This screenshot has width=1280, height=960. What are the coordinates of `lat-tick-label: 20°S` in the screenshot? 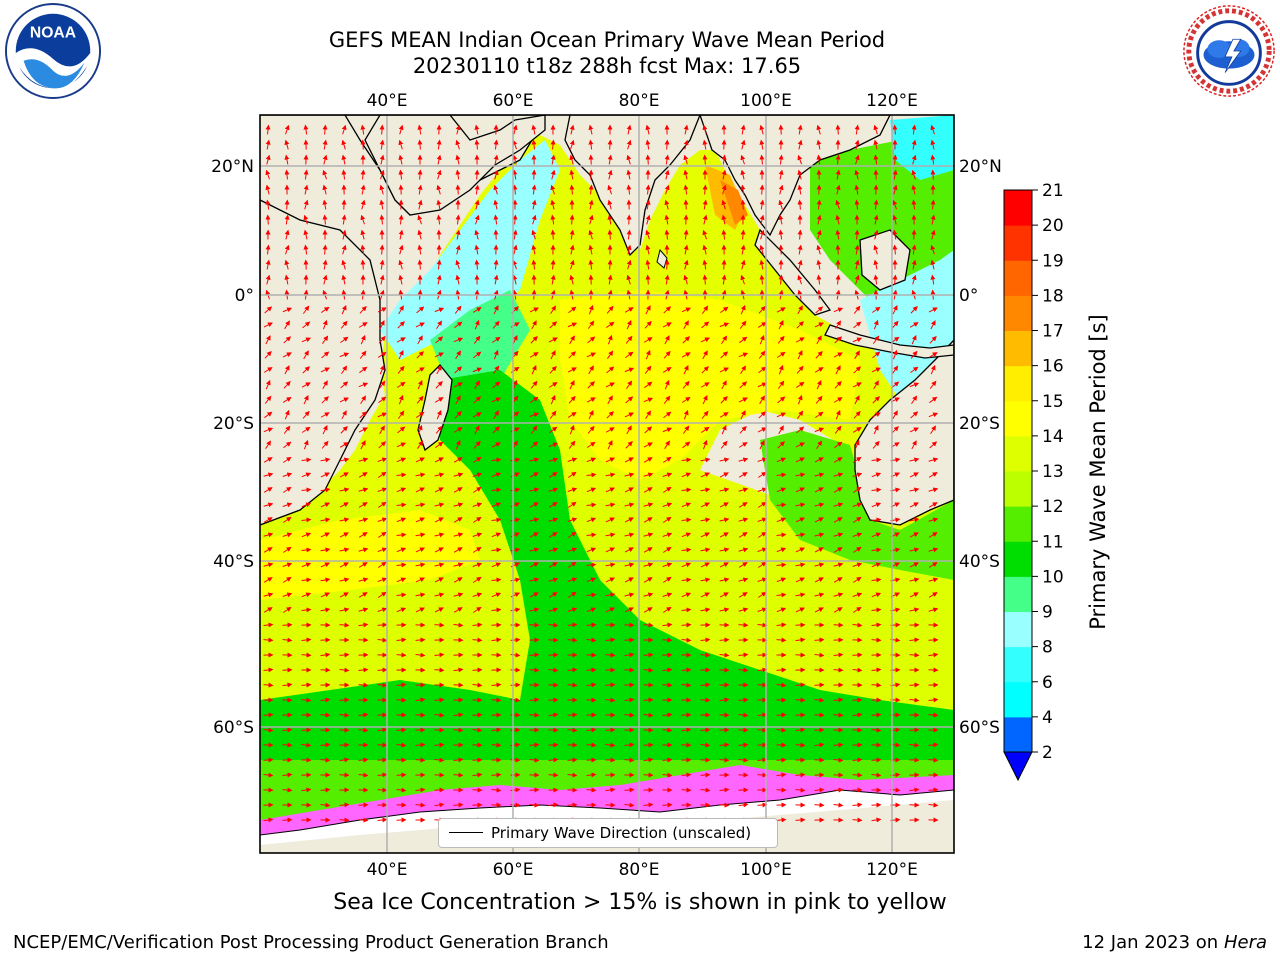 It's located at (979, 424).